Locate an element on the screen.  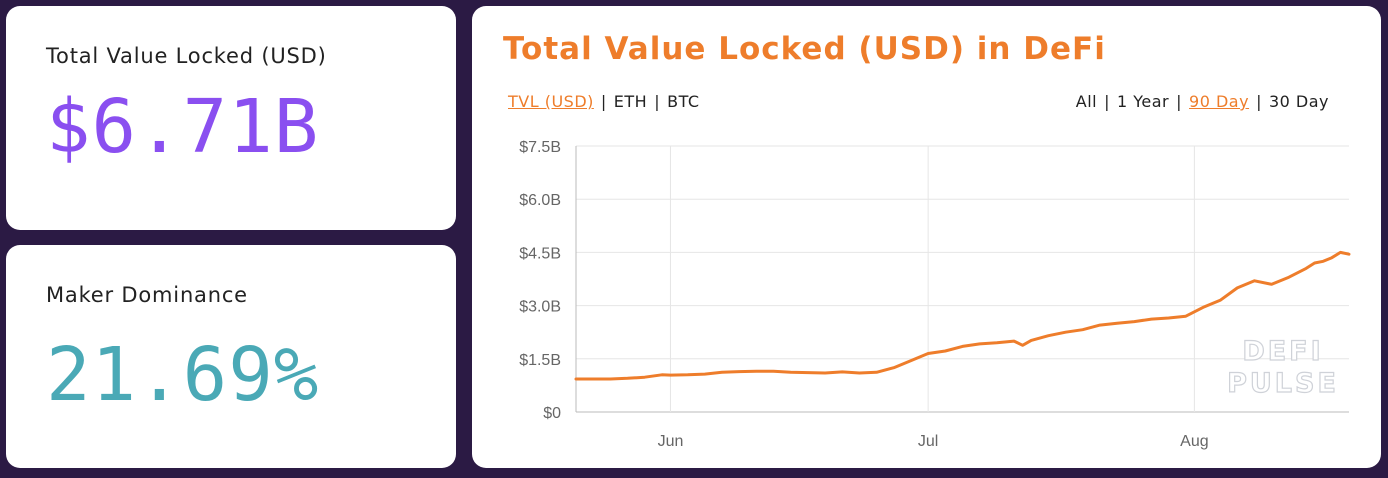
range-toggle-group: All | 1 Year | 90 Day | 30 Day is located at coordinates (1202, 101).